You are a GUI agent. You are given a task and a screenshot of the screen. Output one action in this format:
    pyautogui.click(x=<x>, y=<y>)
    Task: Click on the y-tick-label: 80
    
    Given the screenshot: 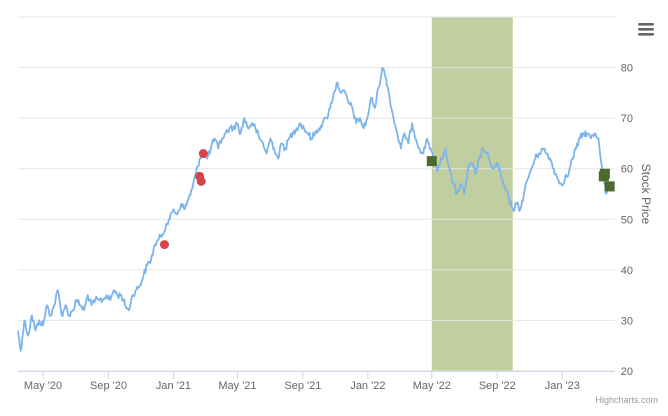 What is the action you would take?
    pyautogui.click(x=627, y=69)
    